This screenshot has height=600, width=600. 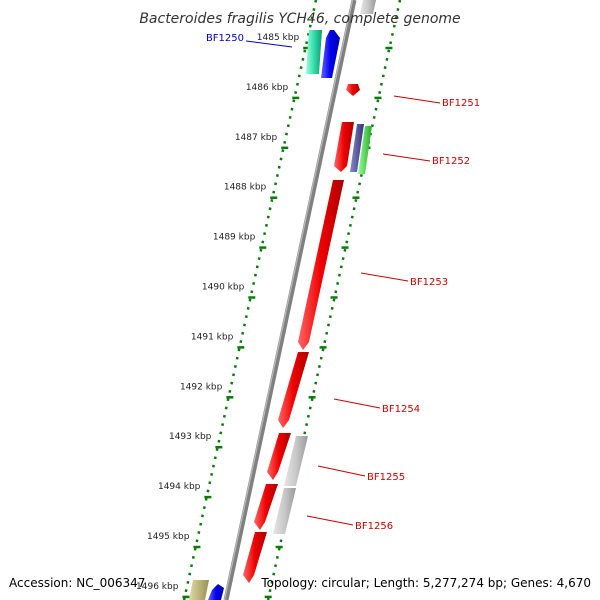 I want to click on gene-bottom-blue, so click(x=216, y=592).